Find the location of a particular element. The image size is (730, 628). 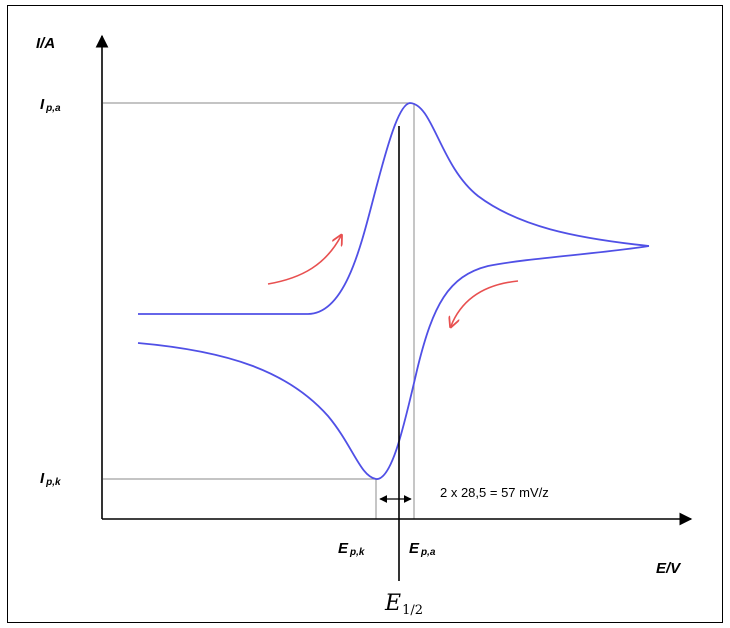

scan-direction-arrow-forward is located at coordinates (304, 260).